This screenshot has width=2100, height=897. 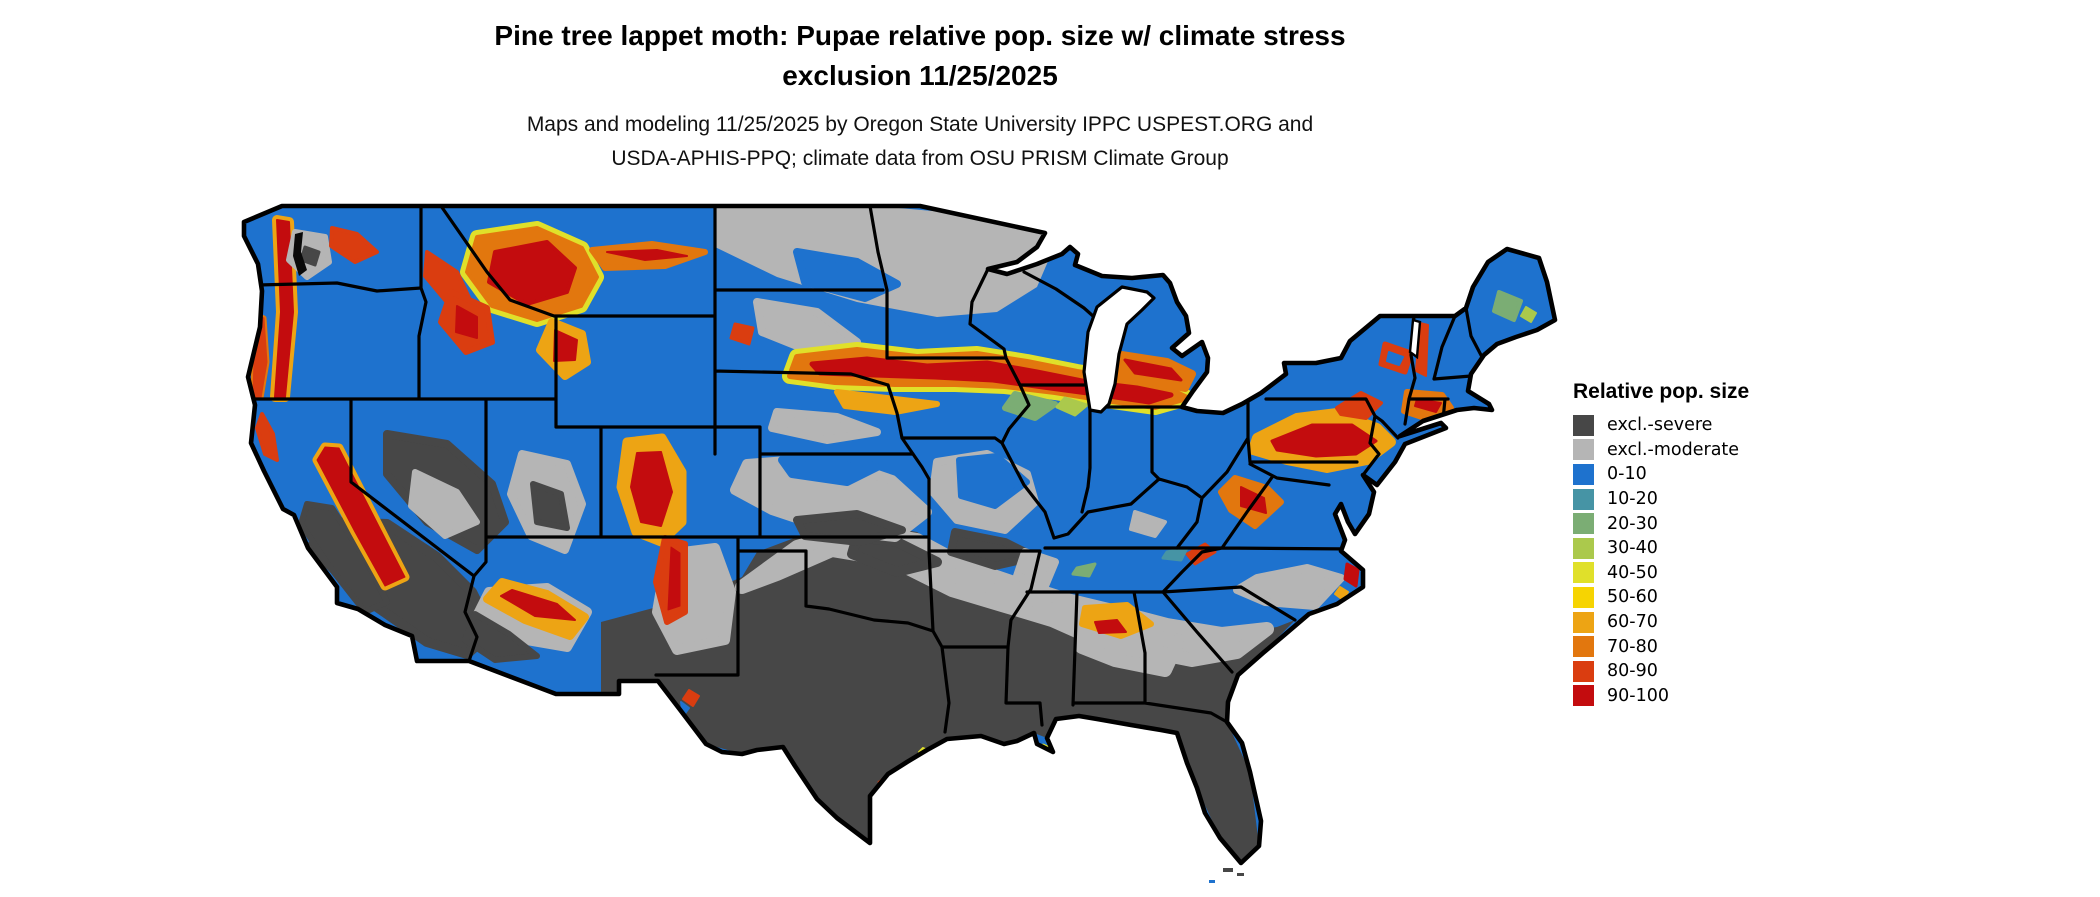 What do you see at coordinates (1119, 349) in the screenshot?
I see `lake-michigan` at bounding box center [1119, 349].